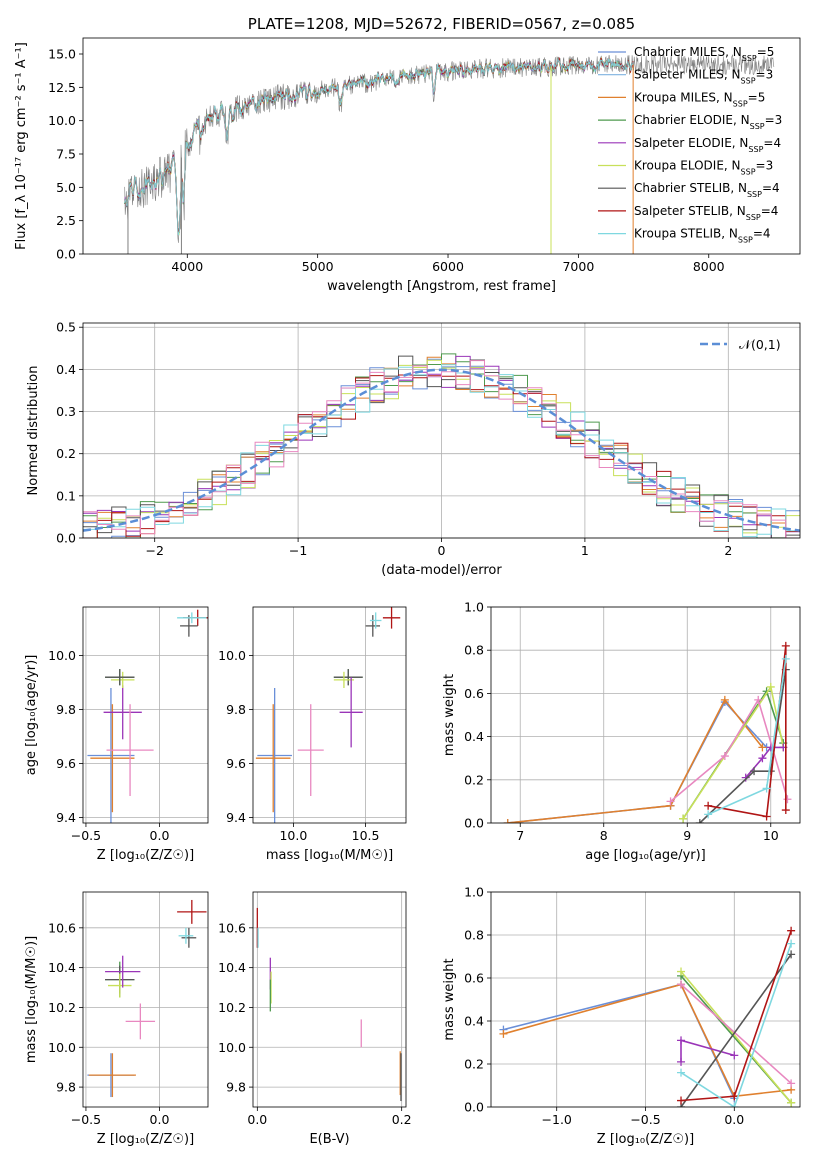 This screenshot has width=819, height=1170. I want to click on legend-label-rest: =5, so click(757, 97).